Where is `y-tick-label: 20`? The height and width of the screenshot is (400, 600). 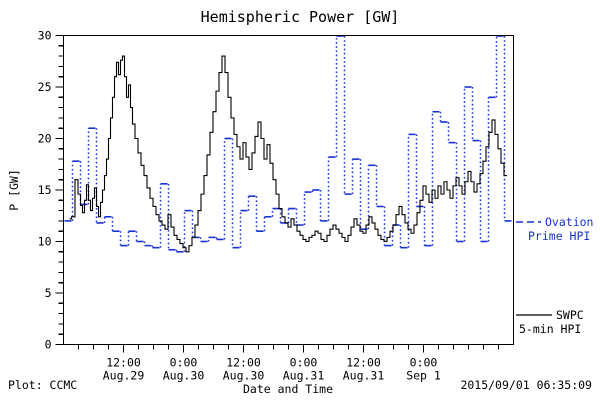 y-tick-label: 20 is located at coordinates (45, 139).